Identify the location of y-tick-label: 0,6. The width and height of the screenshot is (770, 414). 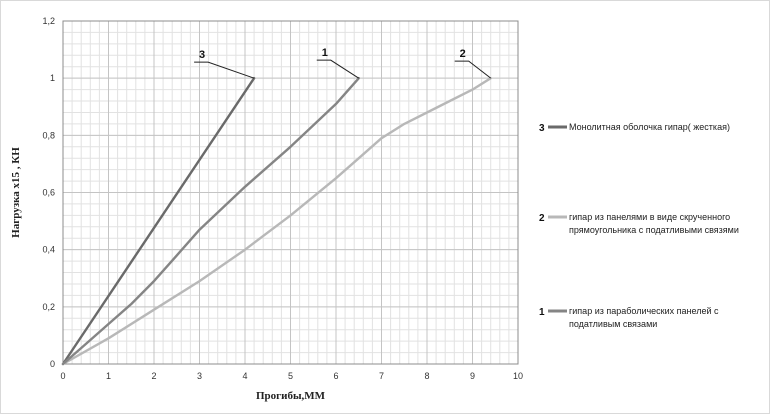
(48, 193).